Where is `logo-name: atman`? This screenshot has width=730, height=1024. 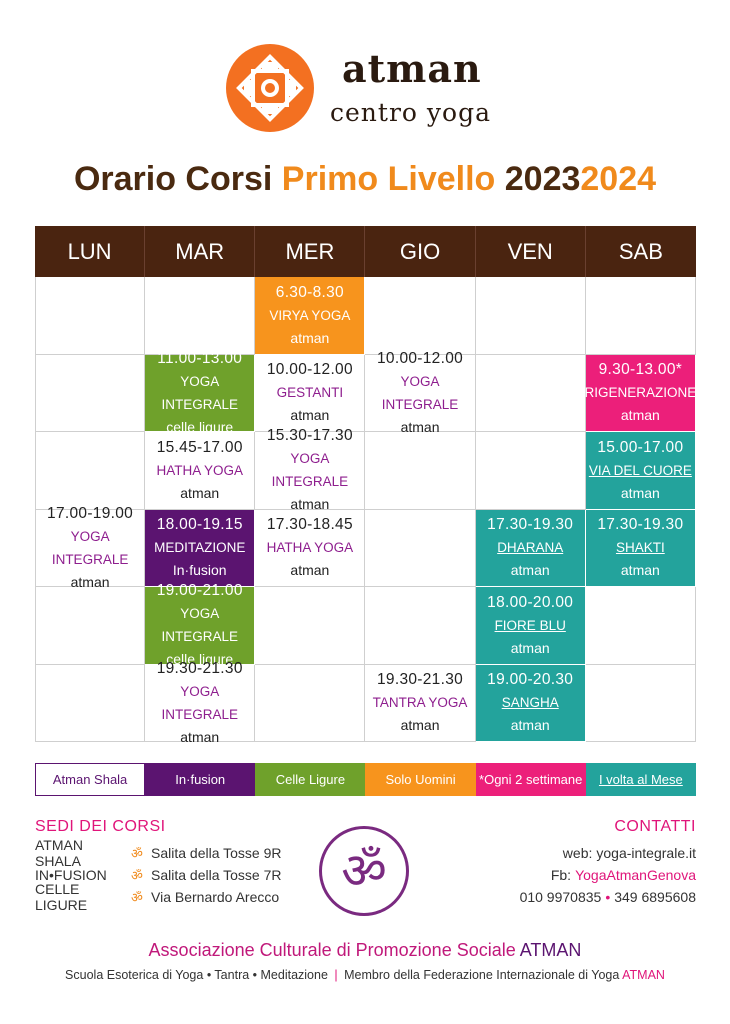 logo-name: atman is located at coordinates (412, 68).